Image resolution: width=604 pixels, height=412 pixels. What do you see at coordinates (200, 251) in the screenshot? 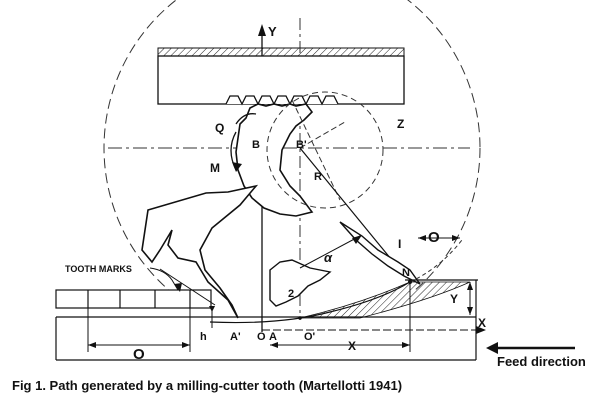
I see `cutter-body` at bounding box center [200, 251].